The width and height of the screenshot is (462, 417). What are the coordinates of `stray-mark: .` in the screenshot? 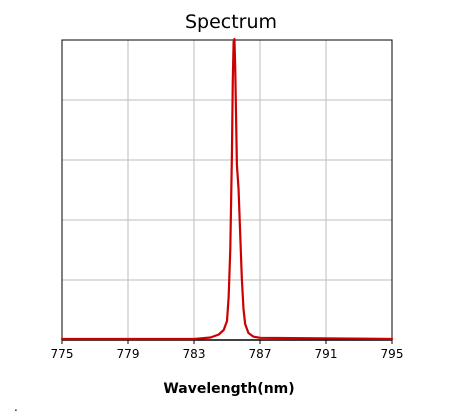 It's located at (16, 407).